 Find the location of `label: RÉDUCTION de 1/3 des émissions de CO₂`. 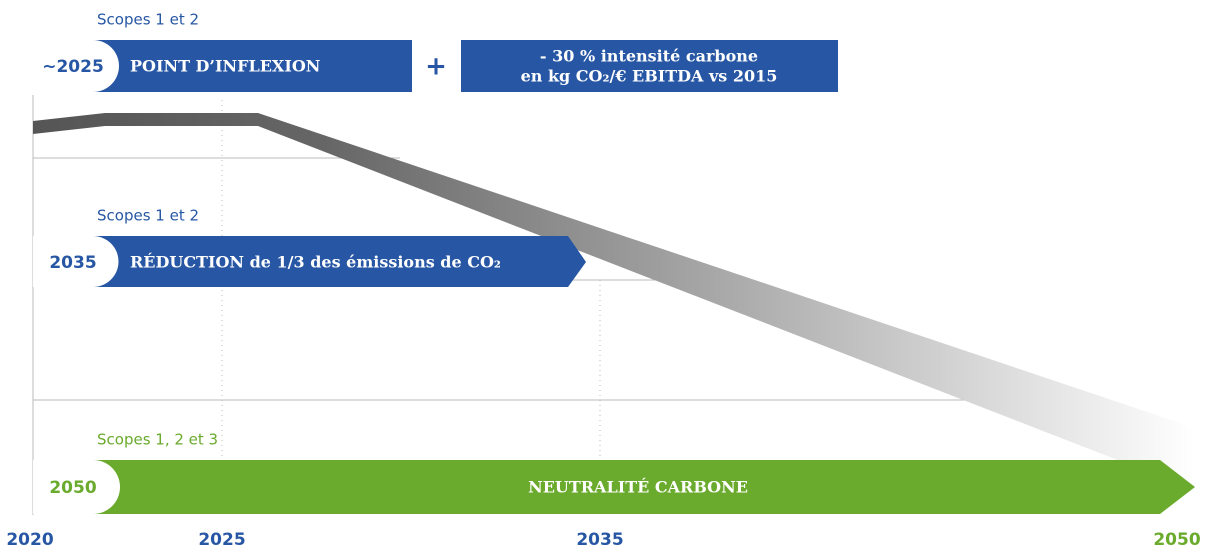

label: RÉDUCTION de 1/3 des émissions de CO₂ is located at coordinates (315, 262).